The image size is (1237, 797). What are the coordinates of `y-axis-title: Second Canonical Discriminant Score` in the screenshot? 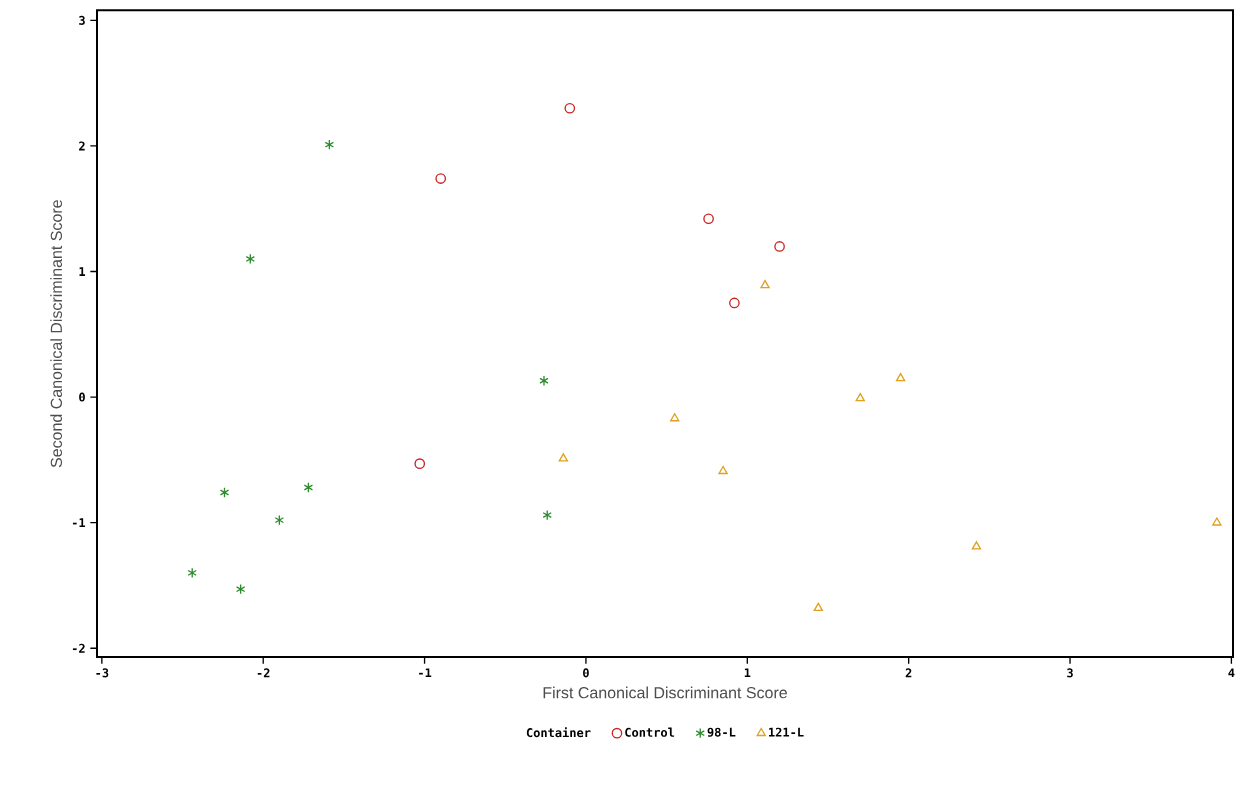 It's located at (56, 334).